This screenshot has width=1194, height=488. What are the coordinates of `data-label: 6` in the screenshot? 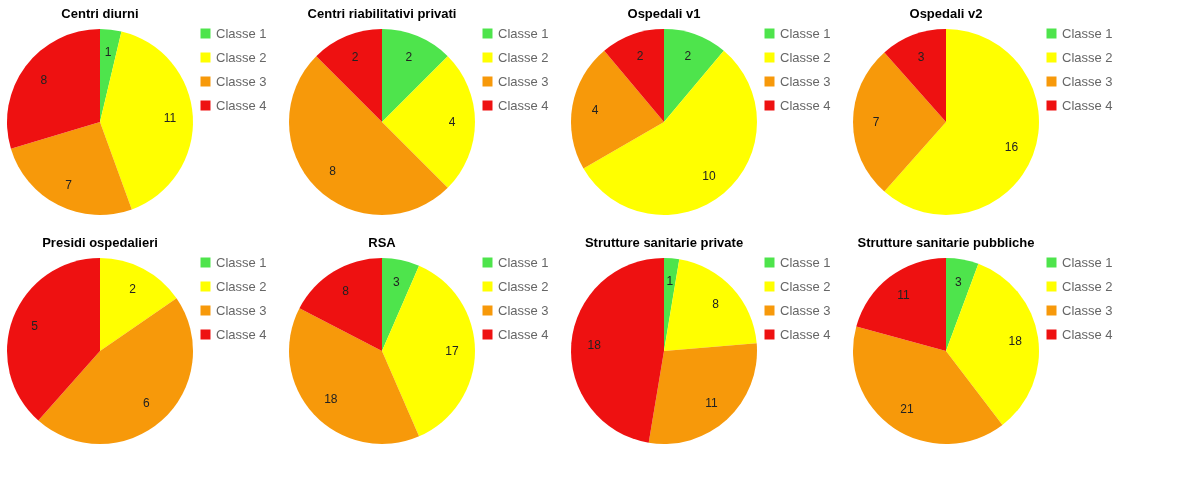 It's located at (147, 403).